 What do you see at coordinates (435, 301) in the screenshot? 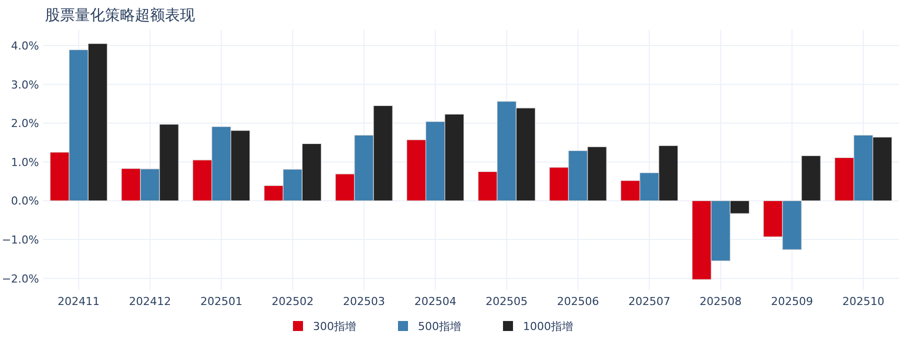
I see `x-tick-label: 202504` at bounding box center [435, 301].